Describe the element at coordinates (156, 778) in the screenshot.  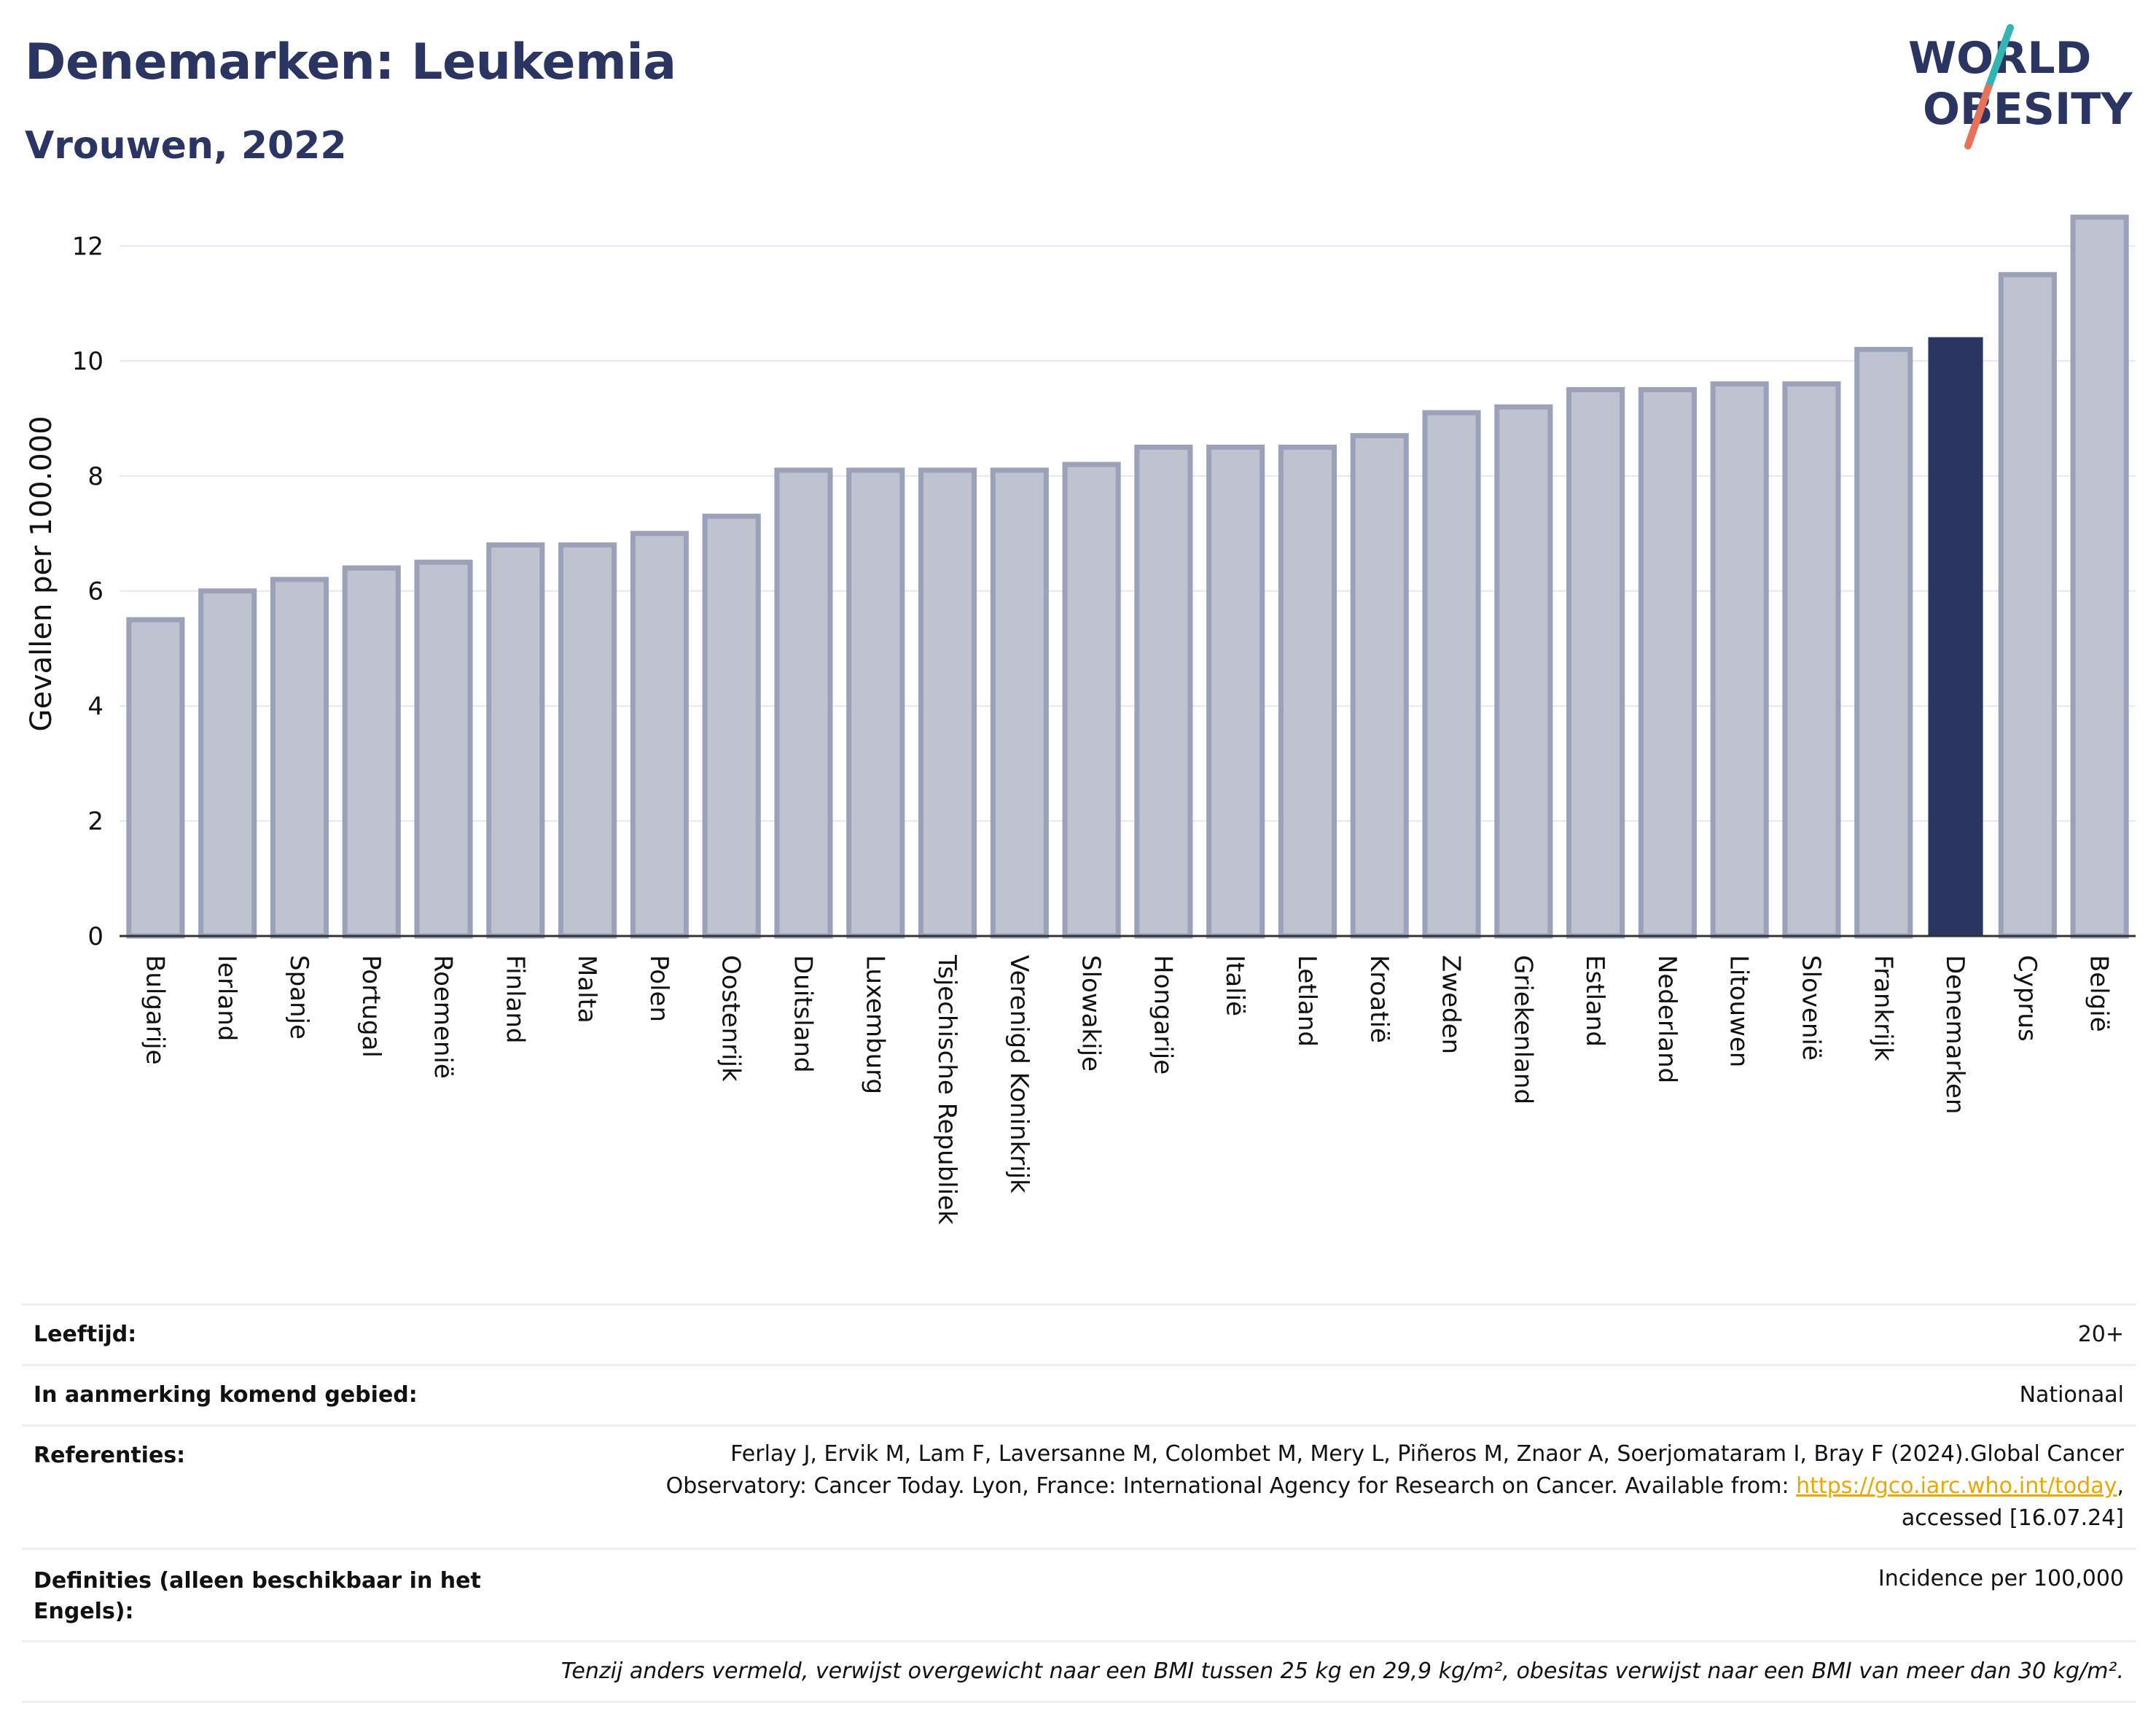
I see `bar-bulgarije` at that location.